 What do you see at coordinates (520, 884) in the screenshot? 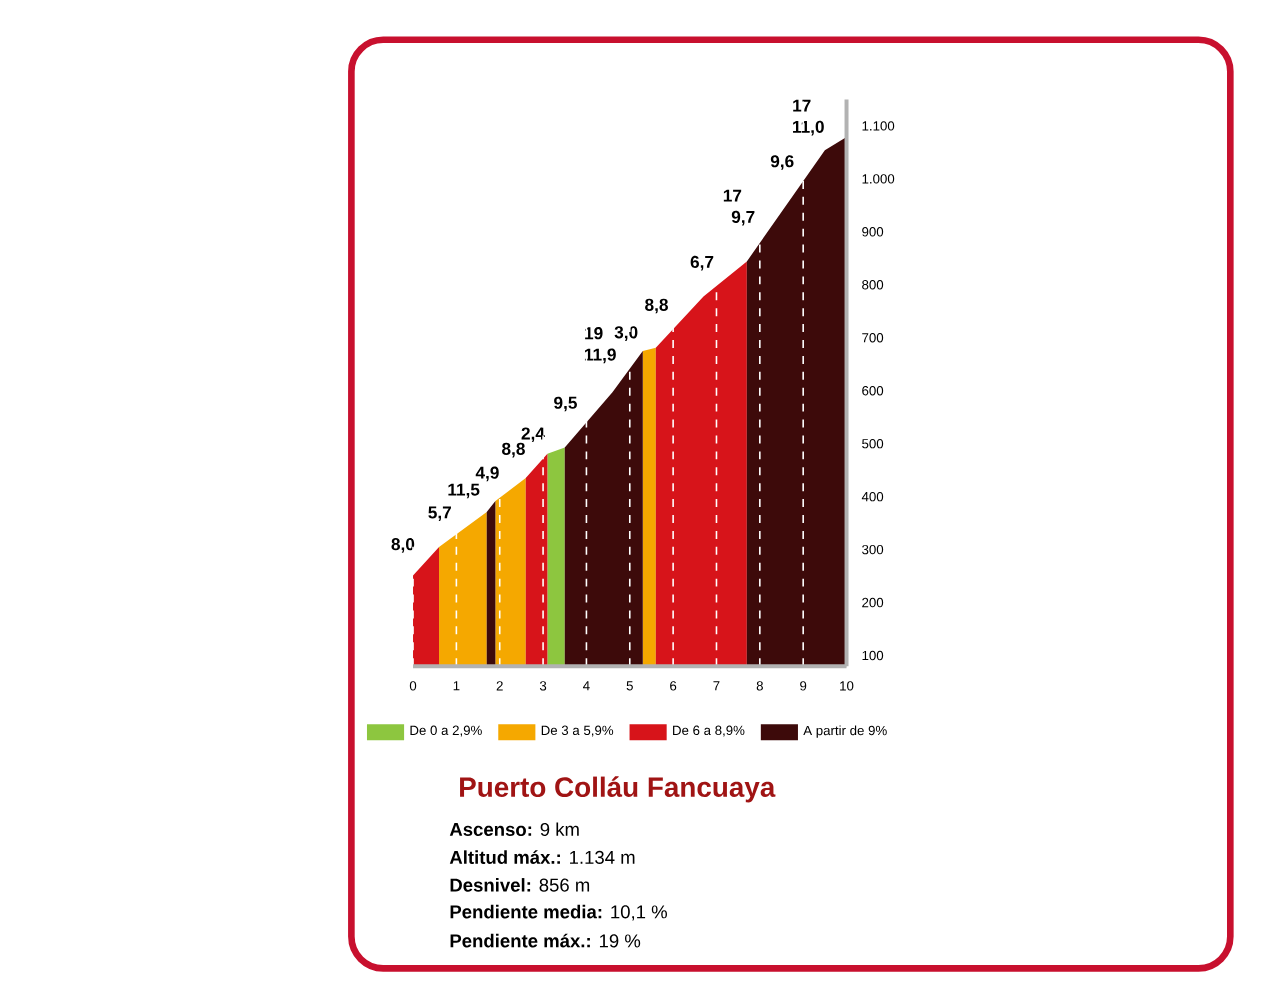
I see `text: Desnivel: 856 m` at bounding box center [520, 884].